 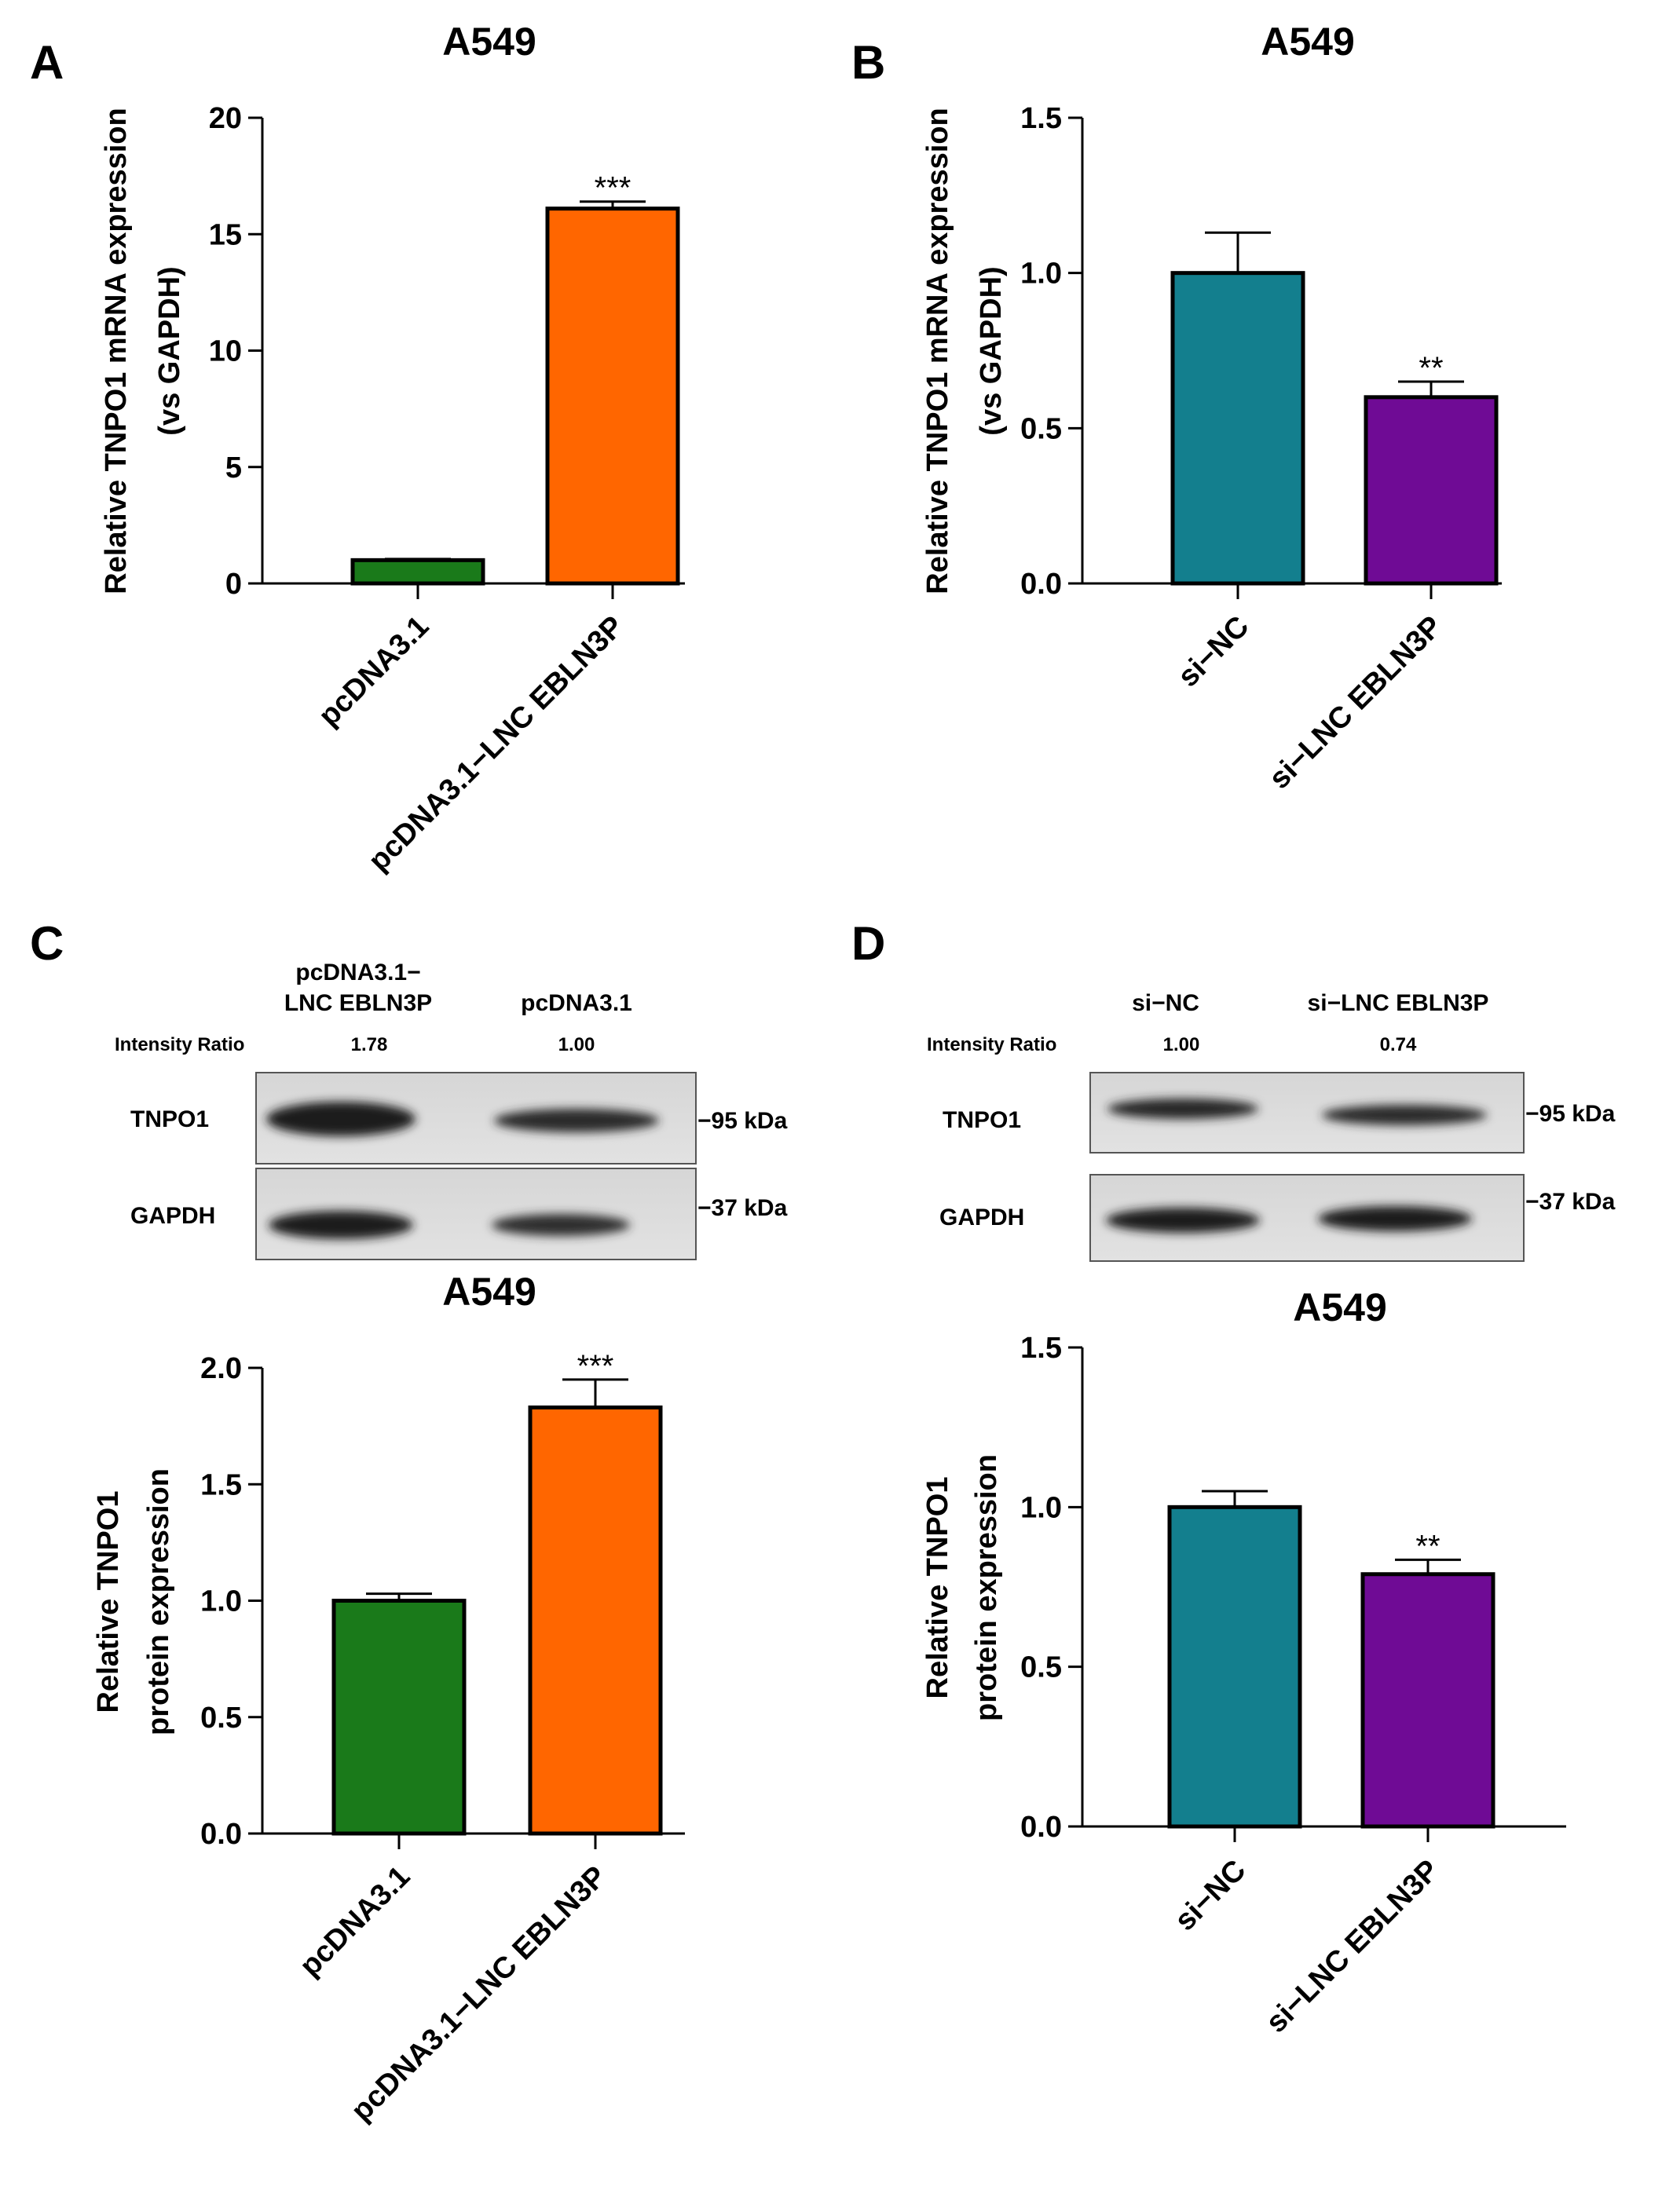 What do you see at coordinates (991, 1045) in the screenshot?
I see `blot-d-intensity-ratio-label: Intensity Ratio` at bounding box center [991, 1045].